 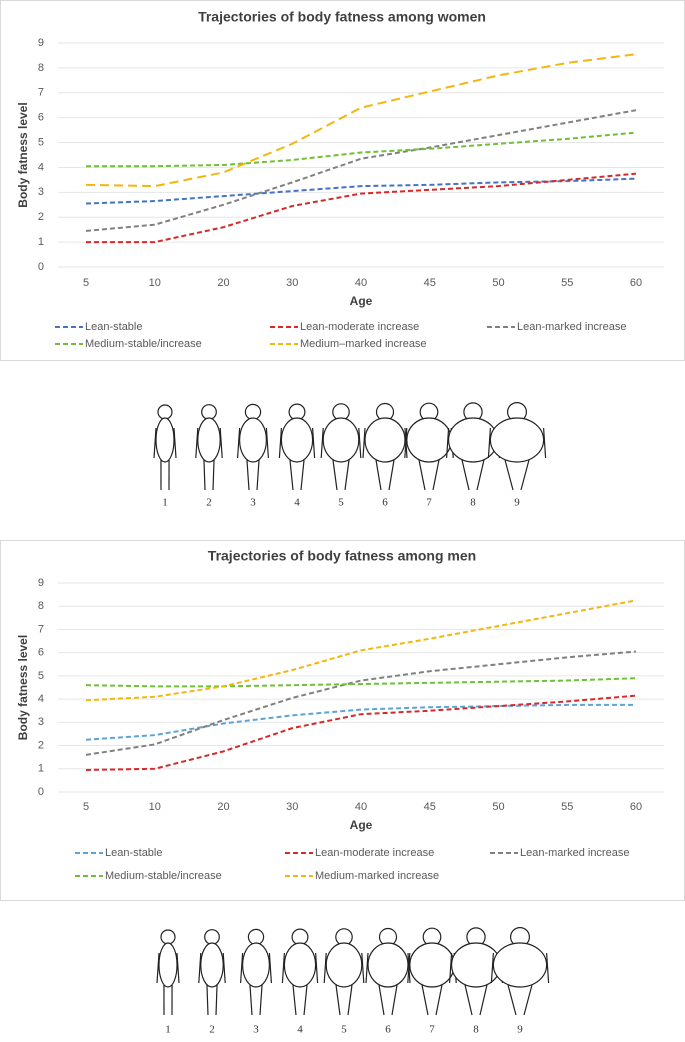 What do you see at coordinates (377, 876) in the screenshot?
I see `legend-label: Medium-marked increase` at bounding box center [377, 876].